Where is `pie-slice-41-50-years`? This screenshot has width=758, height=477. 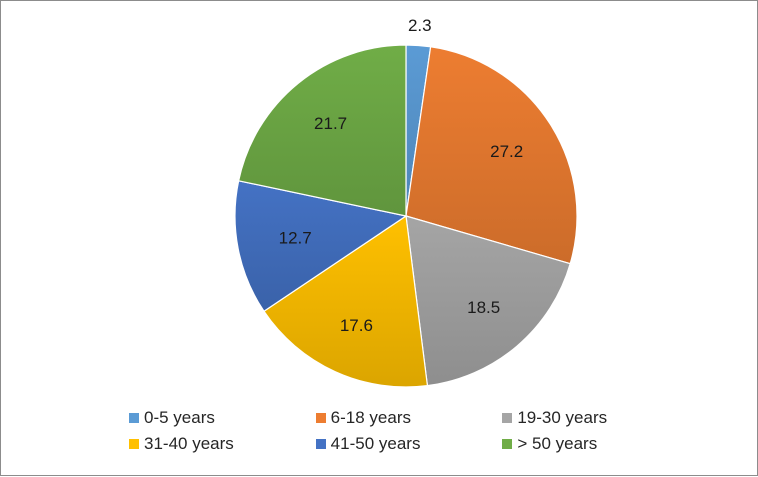
pie-slice-41-50-years is located at coordinates (321, 246).